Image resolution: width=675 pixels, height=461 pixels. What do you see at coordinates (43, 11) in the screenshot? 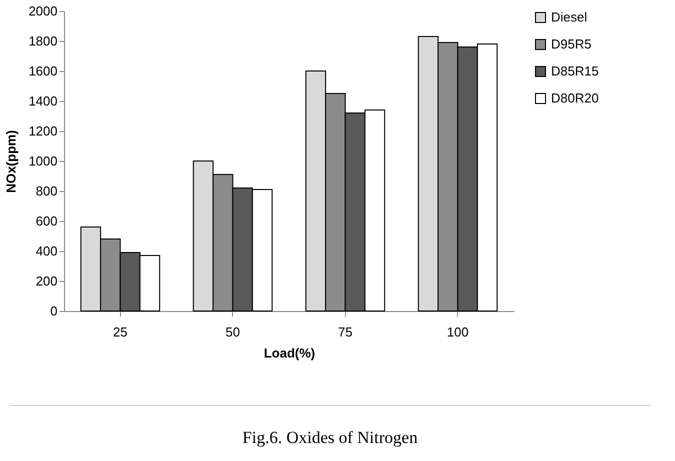
I see `y-tick-label: 2000` at bounding box center [43, 11].